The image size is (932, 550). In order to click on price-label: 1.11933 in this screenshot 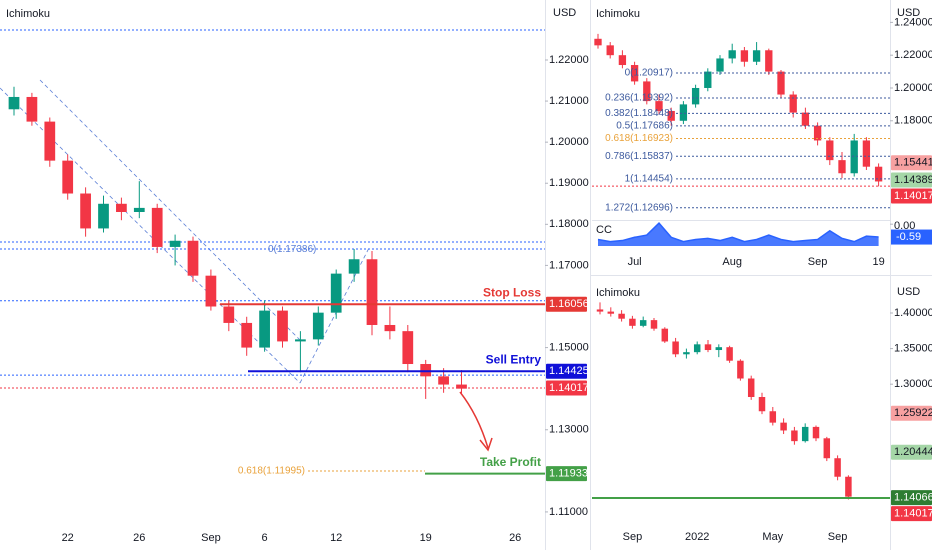, I will do `click(568, 473)`.